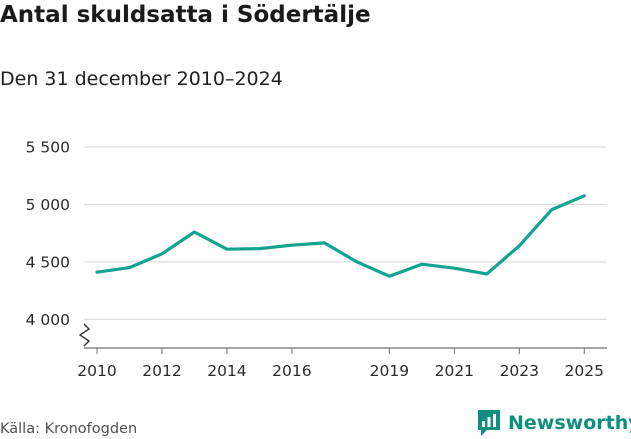 The width and height of the screenshot is (631, 439). Describe the element at coordinates (226, 371) in the screenshot. I see `x-tick-label: 2014` at that location.